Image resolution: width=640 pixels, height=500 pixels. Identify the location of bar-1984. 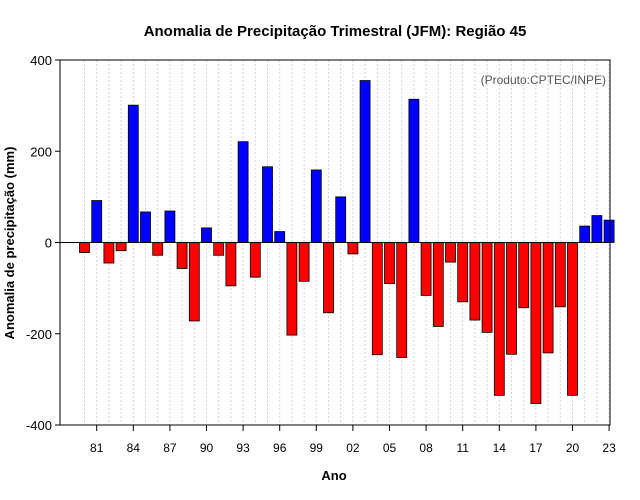
(133, 173).